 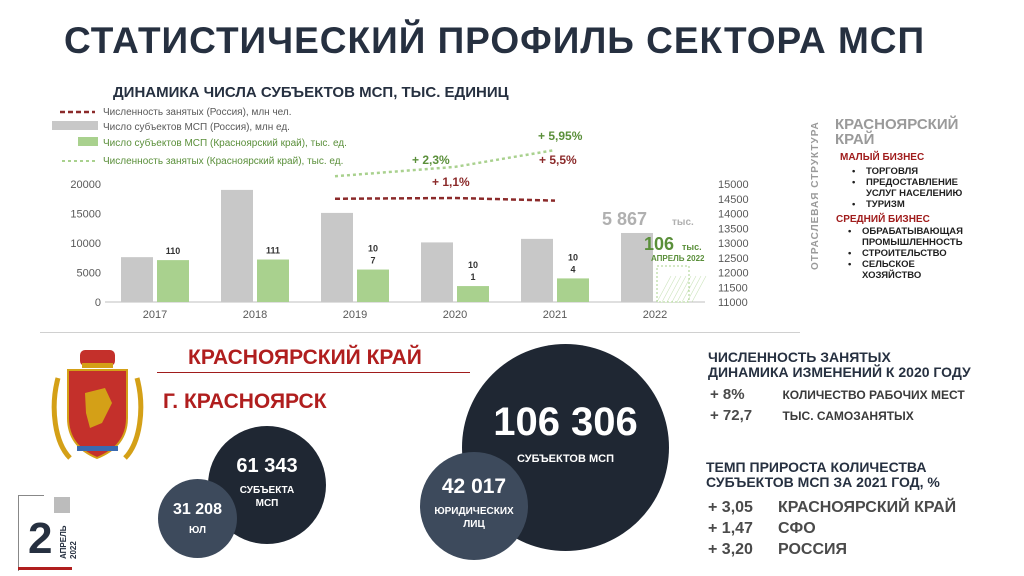 What do you see at coordinates (62, 505) in the screenshot?
I see `page-marker-square` at bounding box center [62, 505].